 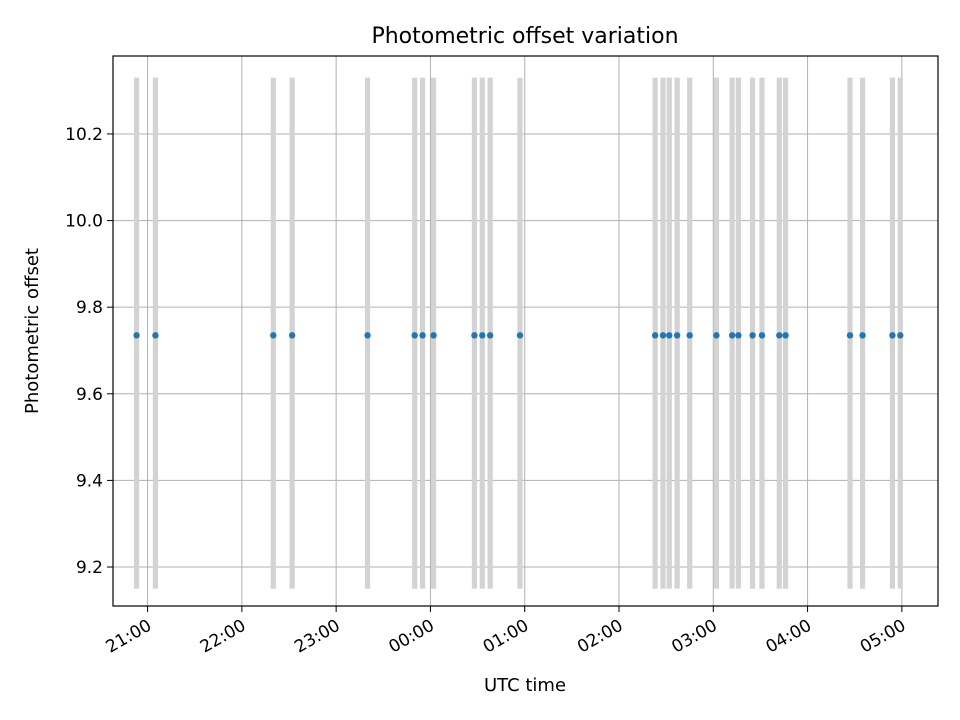 I want to click on x-tick-label: 21:00, so click(x=129, y=637).